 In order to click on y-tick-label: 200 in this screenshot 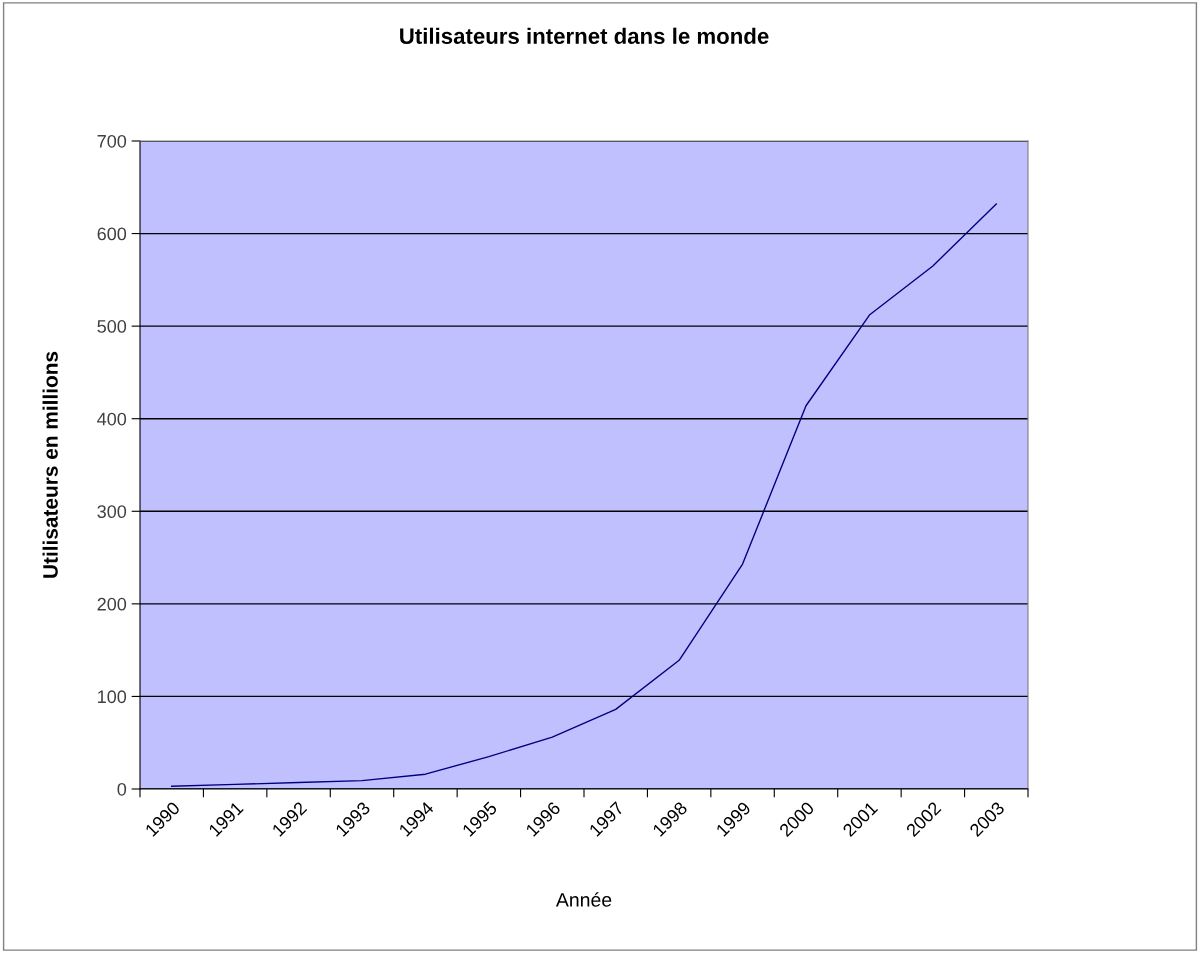, I will do `click(112, 604)`.